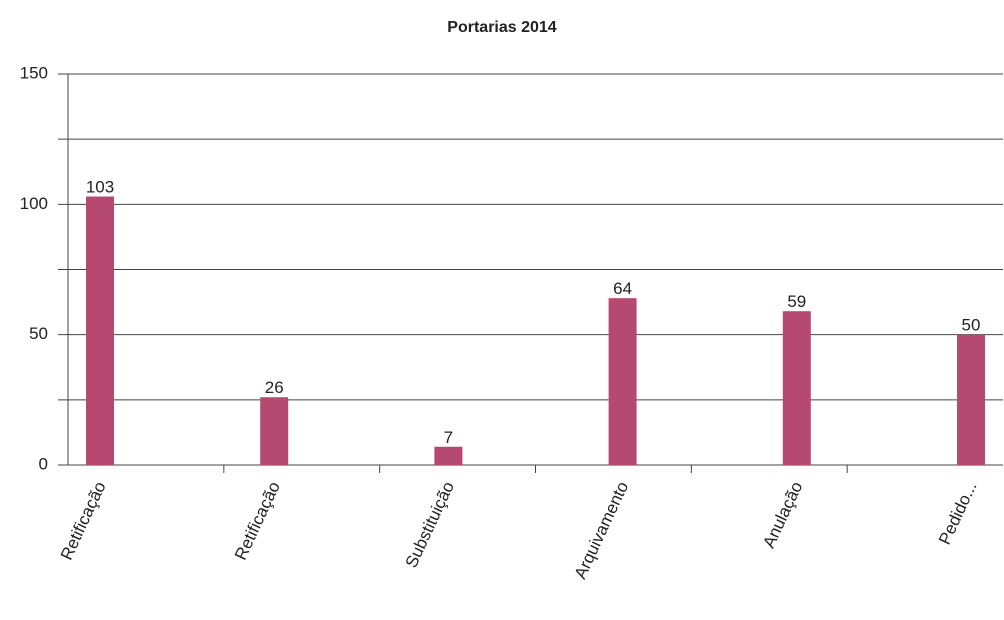 Image resolution: width=1004 pixels, height=620 pixels. Describe the element at coordinates (622, 288) in the screenshot. I see `value-label: 64` at that location.